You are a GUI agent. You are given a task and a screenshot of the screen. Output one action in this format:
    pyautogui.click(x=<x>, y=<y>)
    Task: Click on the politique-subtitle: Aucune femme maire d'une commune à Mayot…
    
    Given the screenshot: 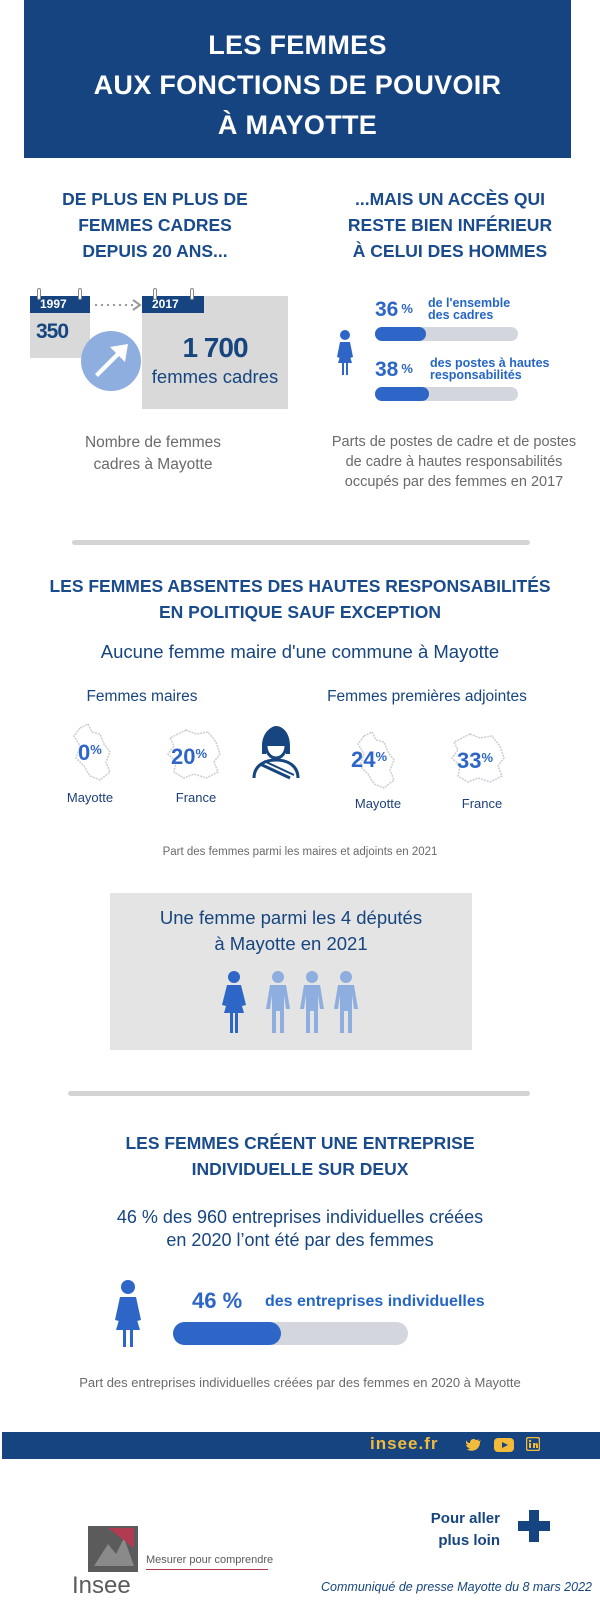 What is the action you would take?
    pyautogui.click(x=300, y=651)
    